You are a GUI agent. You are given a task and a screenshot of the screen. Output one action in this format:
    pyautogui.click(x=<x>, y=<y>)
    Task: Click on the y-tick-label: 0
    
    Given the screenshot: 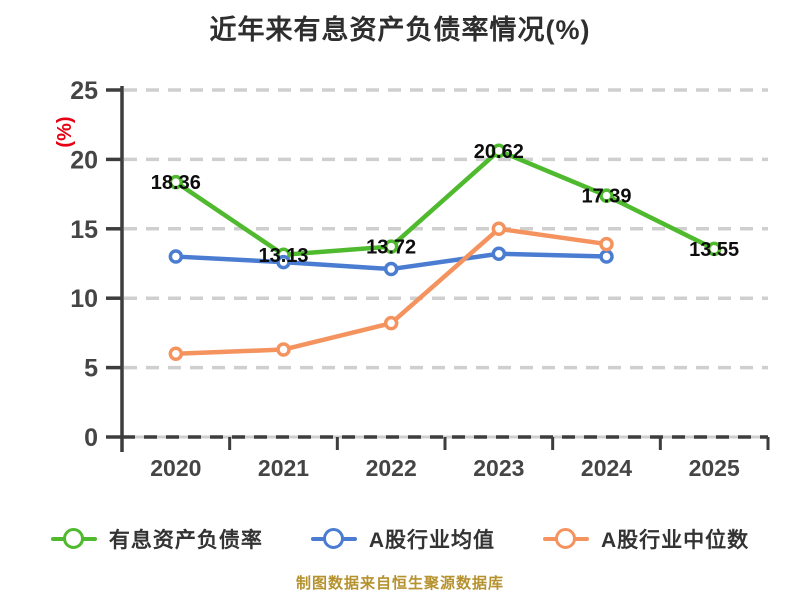 What is the action you would take?
    pyautogui.click(x=91, y=438)
    